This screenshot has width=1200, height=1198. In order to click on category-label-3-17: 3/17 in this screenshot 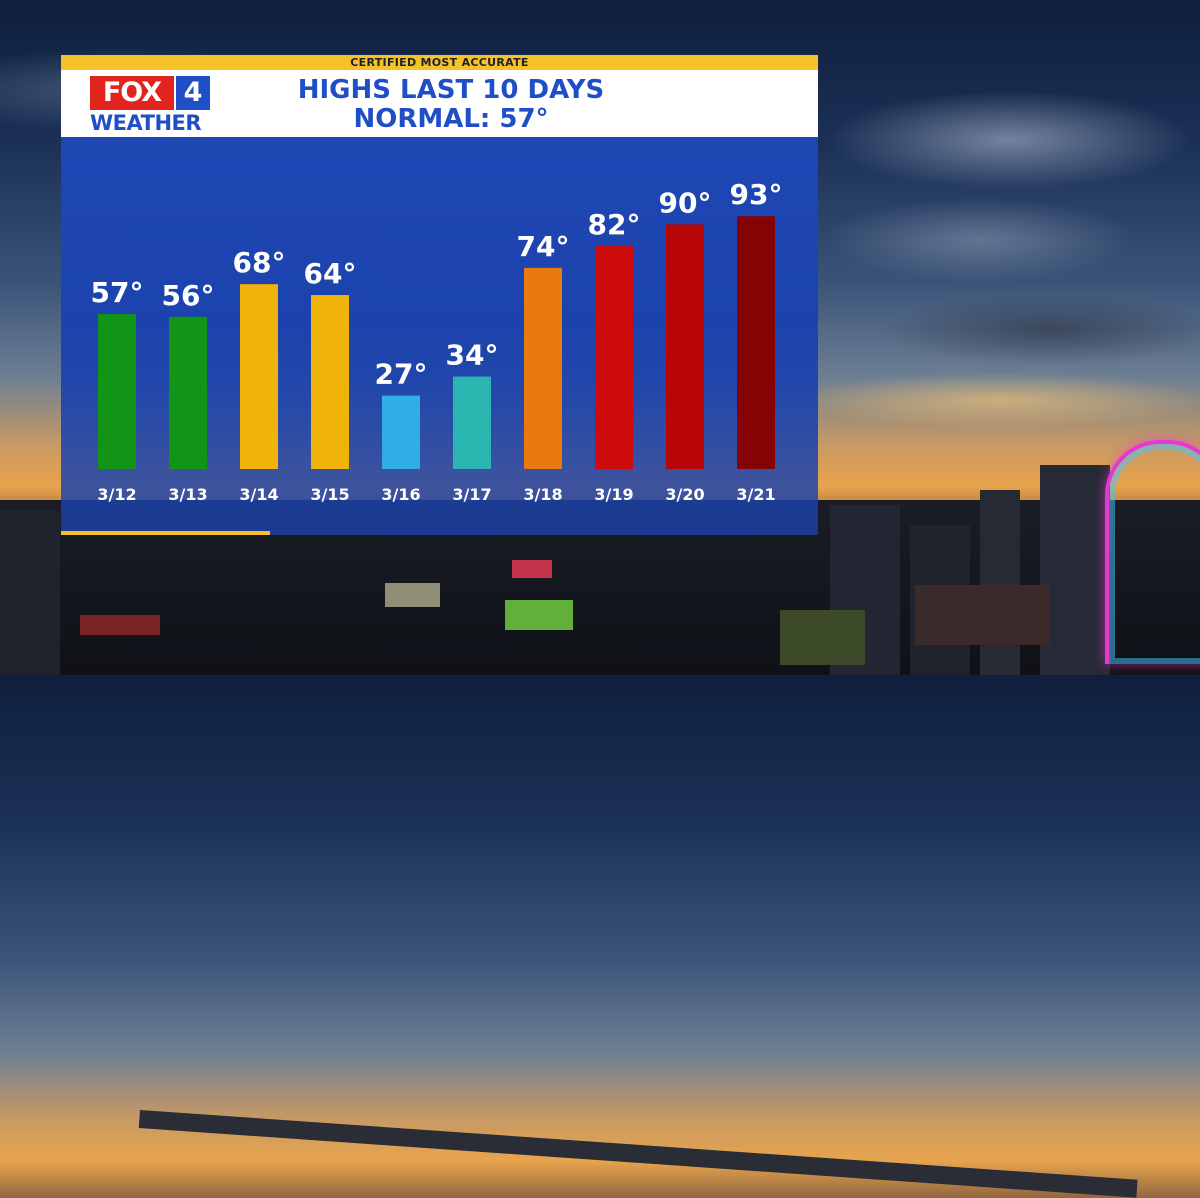, I will do `click(471, 494)`.